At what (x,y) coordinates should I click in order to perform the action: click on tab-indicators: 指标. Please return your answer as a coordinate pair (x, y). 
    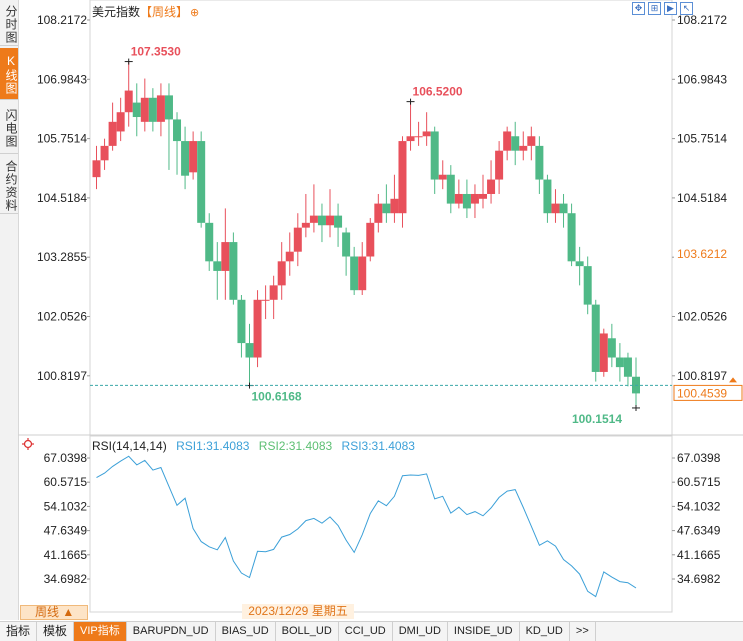
    Looking at the image, I should click on (19, 631).